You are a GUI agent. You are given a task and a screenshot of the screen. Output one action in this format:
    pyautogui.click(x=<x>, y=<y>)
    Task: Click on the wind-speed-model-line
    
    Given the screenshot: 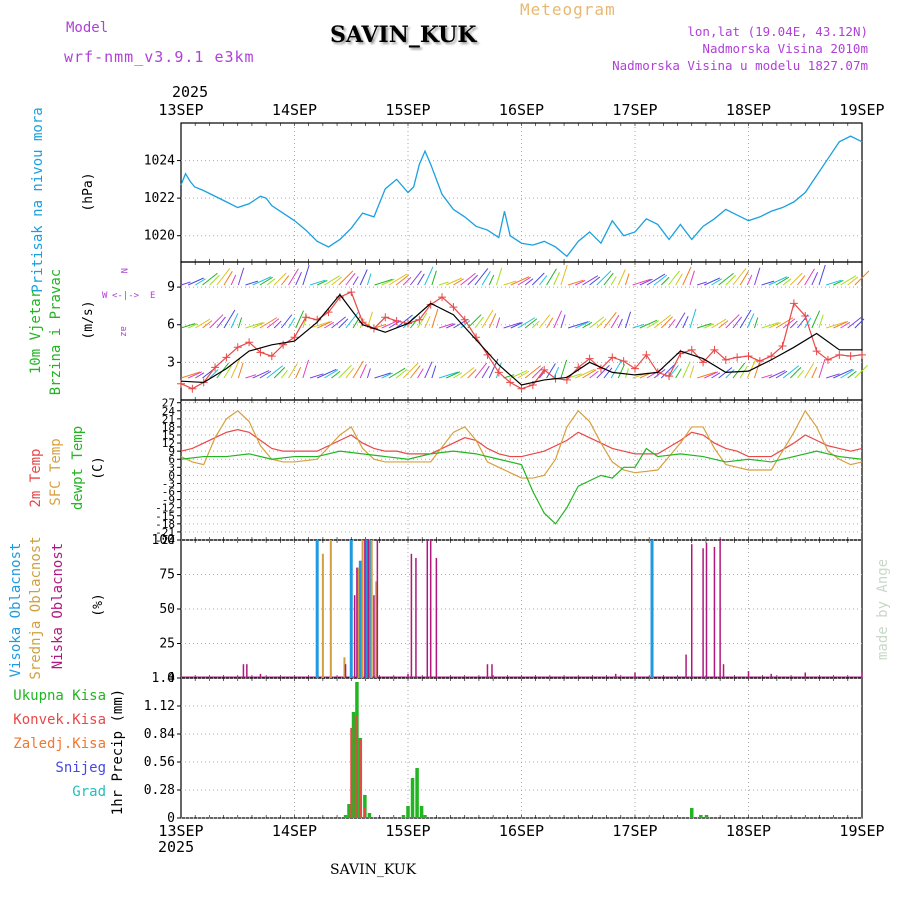 What is the action you would take?
    pyautogui.click(x=521, y=339)
    